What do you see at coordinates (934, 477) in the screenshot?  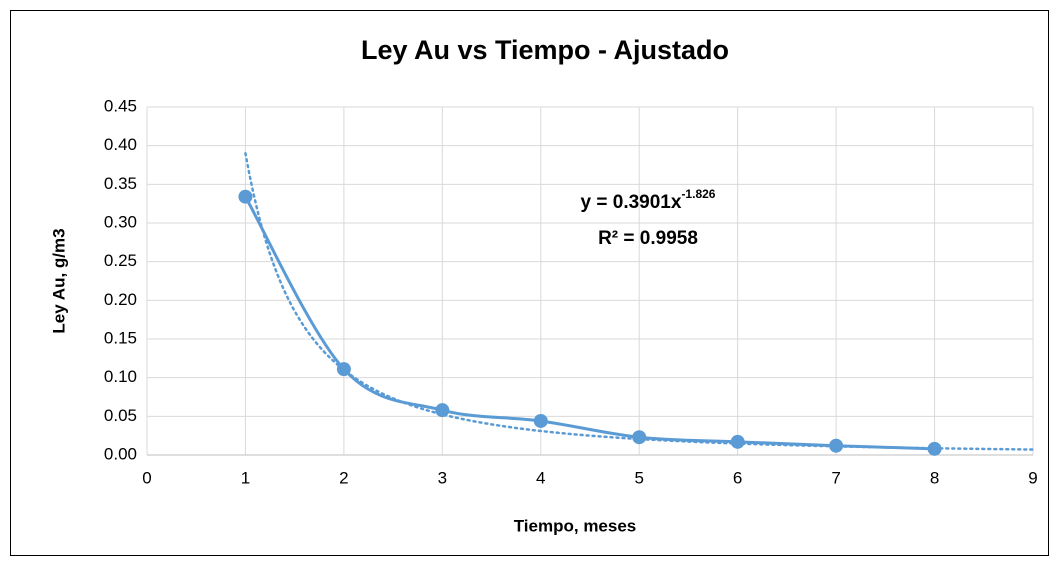 I see `x-tick-label: 8` at bounding box center [934, 477].